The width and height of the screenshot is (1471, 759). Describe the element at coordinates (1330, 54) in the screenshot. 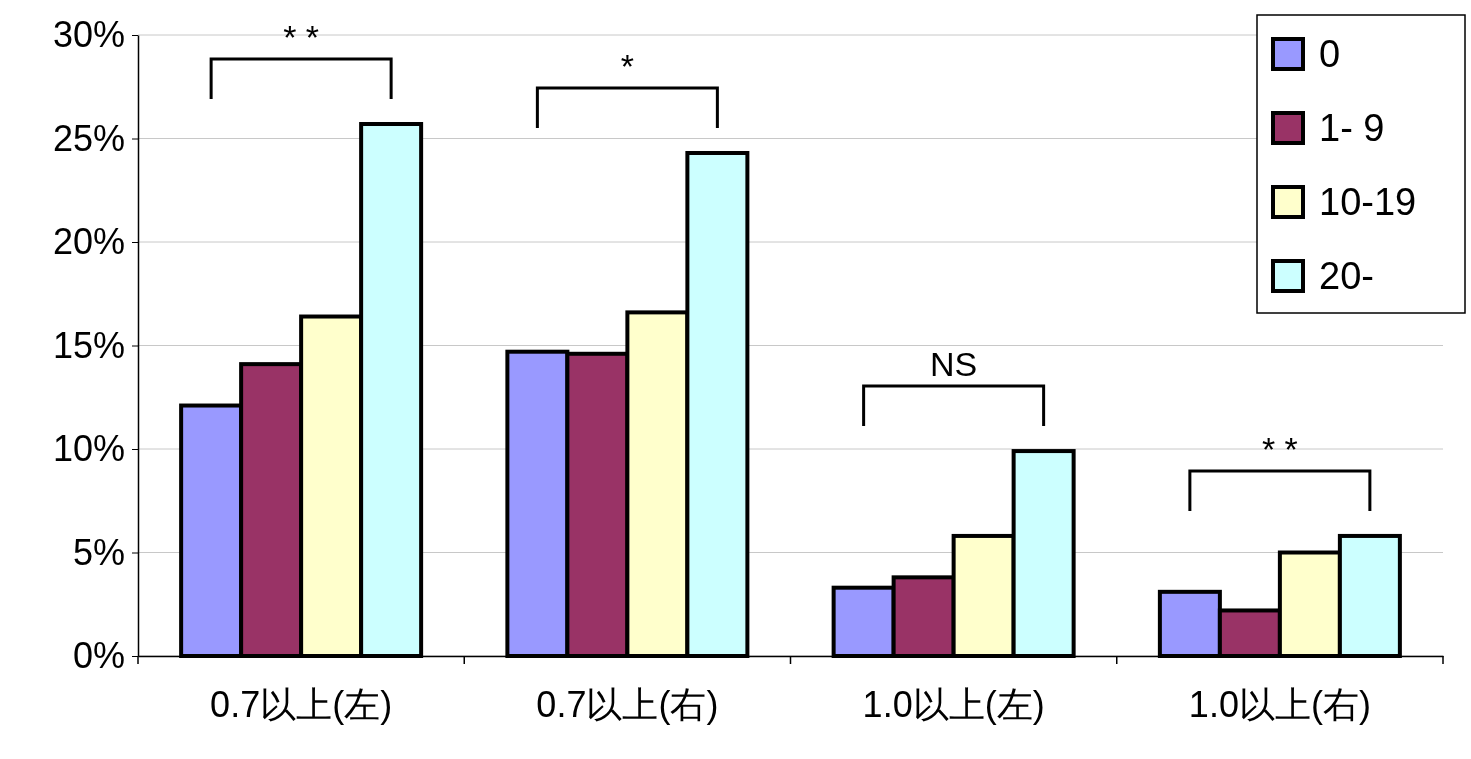

I see `legend-label: 0` at that location.